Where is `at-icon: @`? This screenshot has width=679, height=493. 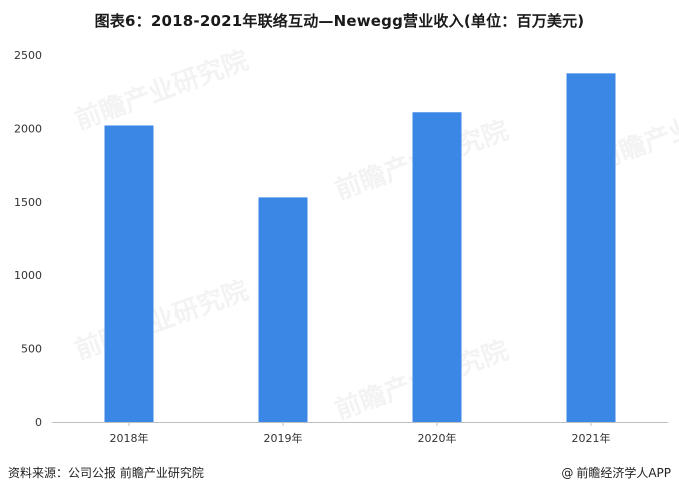 at-icon: @ is located at coordinates (567, 473).